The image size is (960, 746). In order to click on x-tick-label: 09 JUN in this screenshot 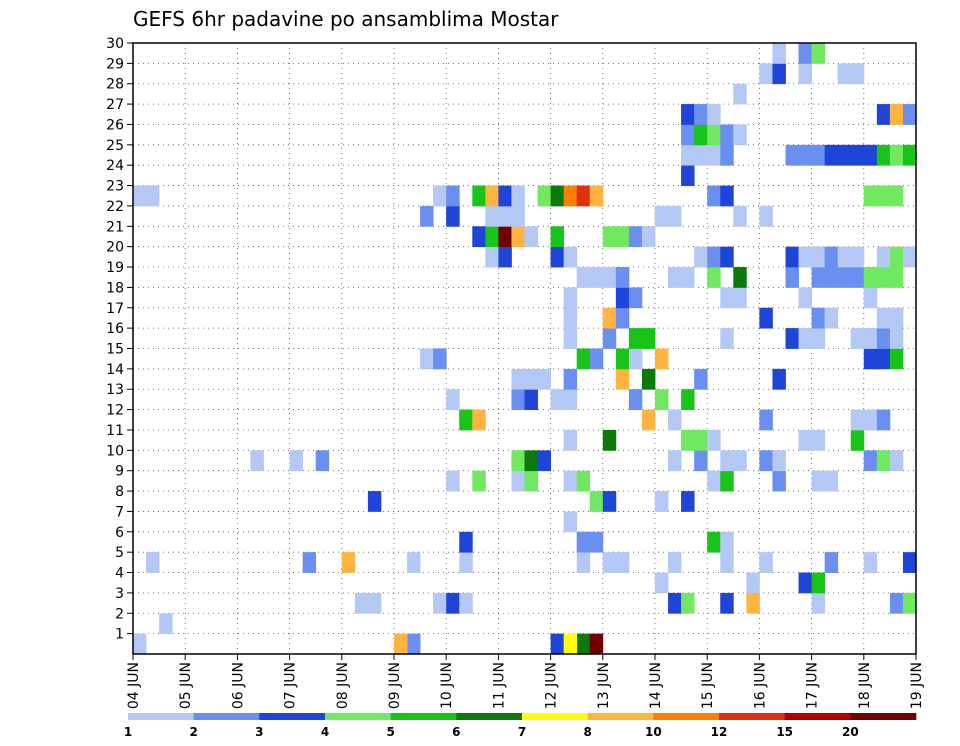, I will do `click(395, 685)`.